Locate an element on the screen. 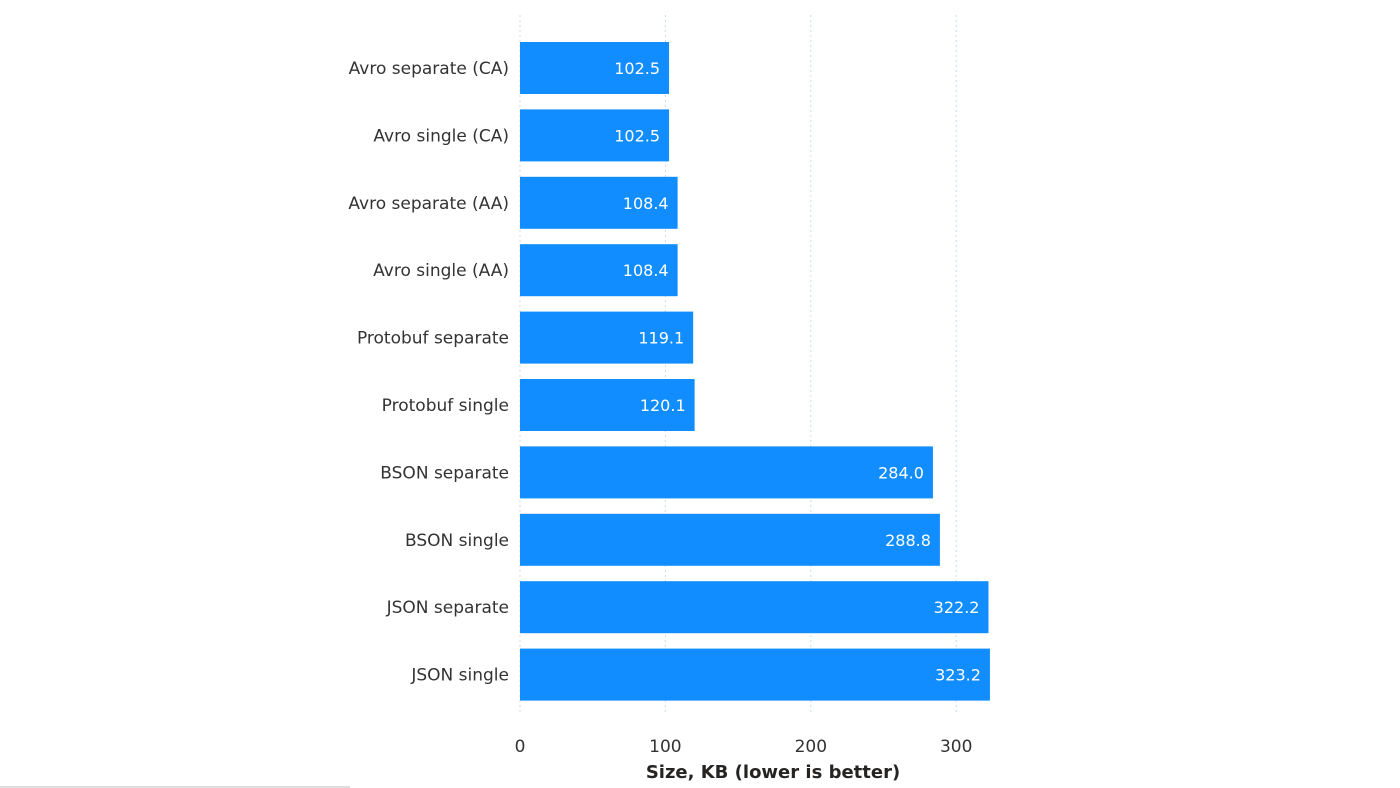 This screenshot has height=788, width=1400. category-label: Avro separate (CA) is located at coordinates (429, 69).